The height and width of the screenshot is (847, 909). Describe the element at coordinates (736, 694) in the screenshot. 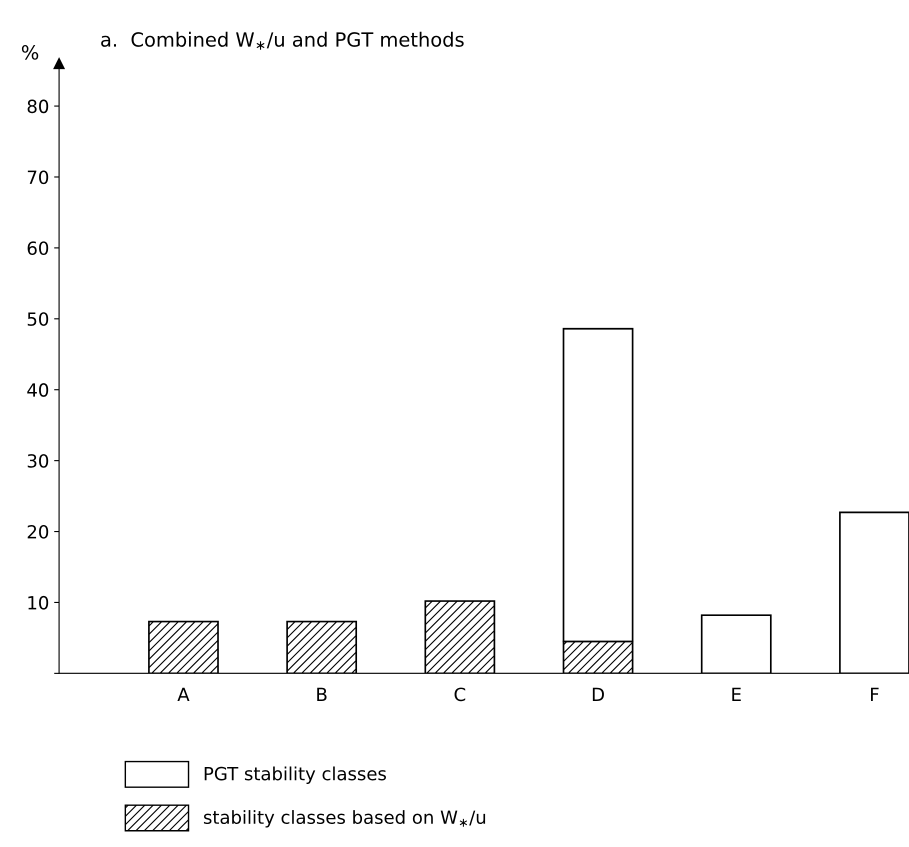

I see `x-tick-label: E` at that location.